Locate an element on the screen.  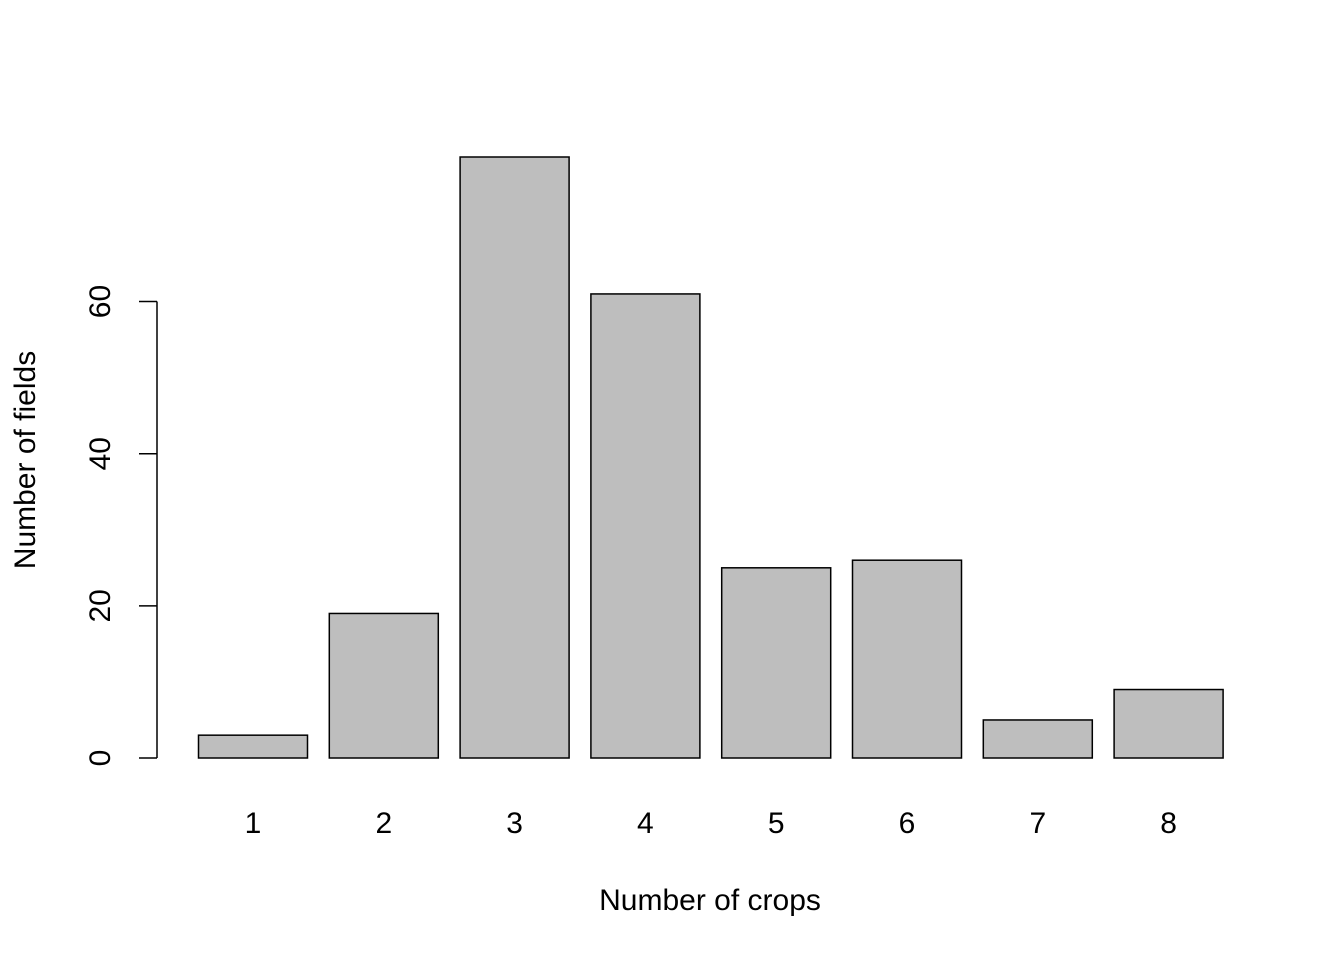
x-tick-label: 3 is located at coordinates (514, 823).